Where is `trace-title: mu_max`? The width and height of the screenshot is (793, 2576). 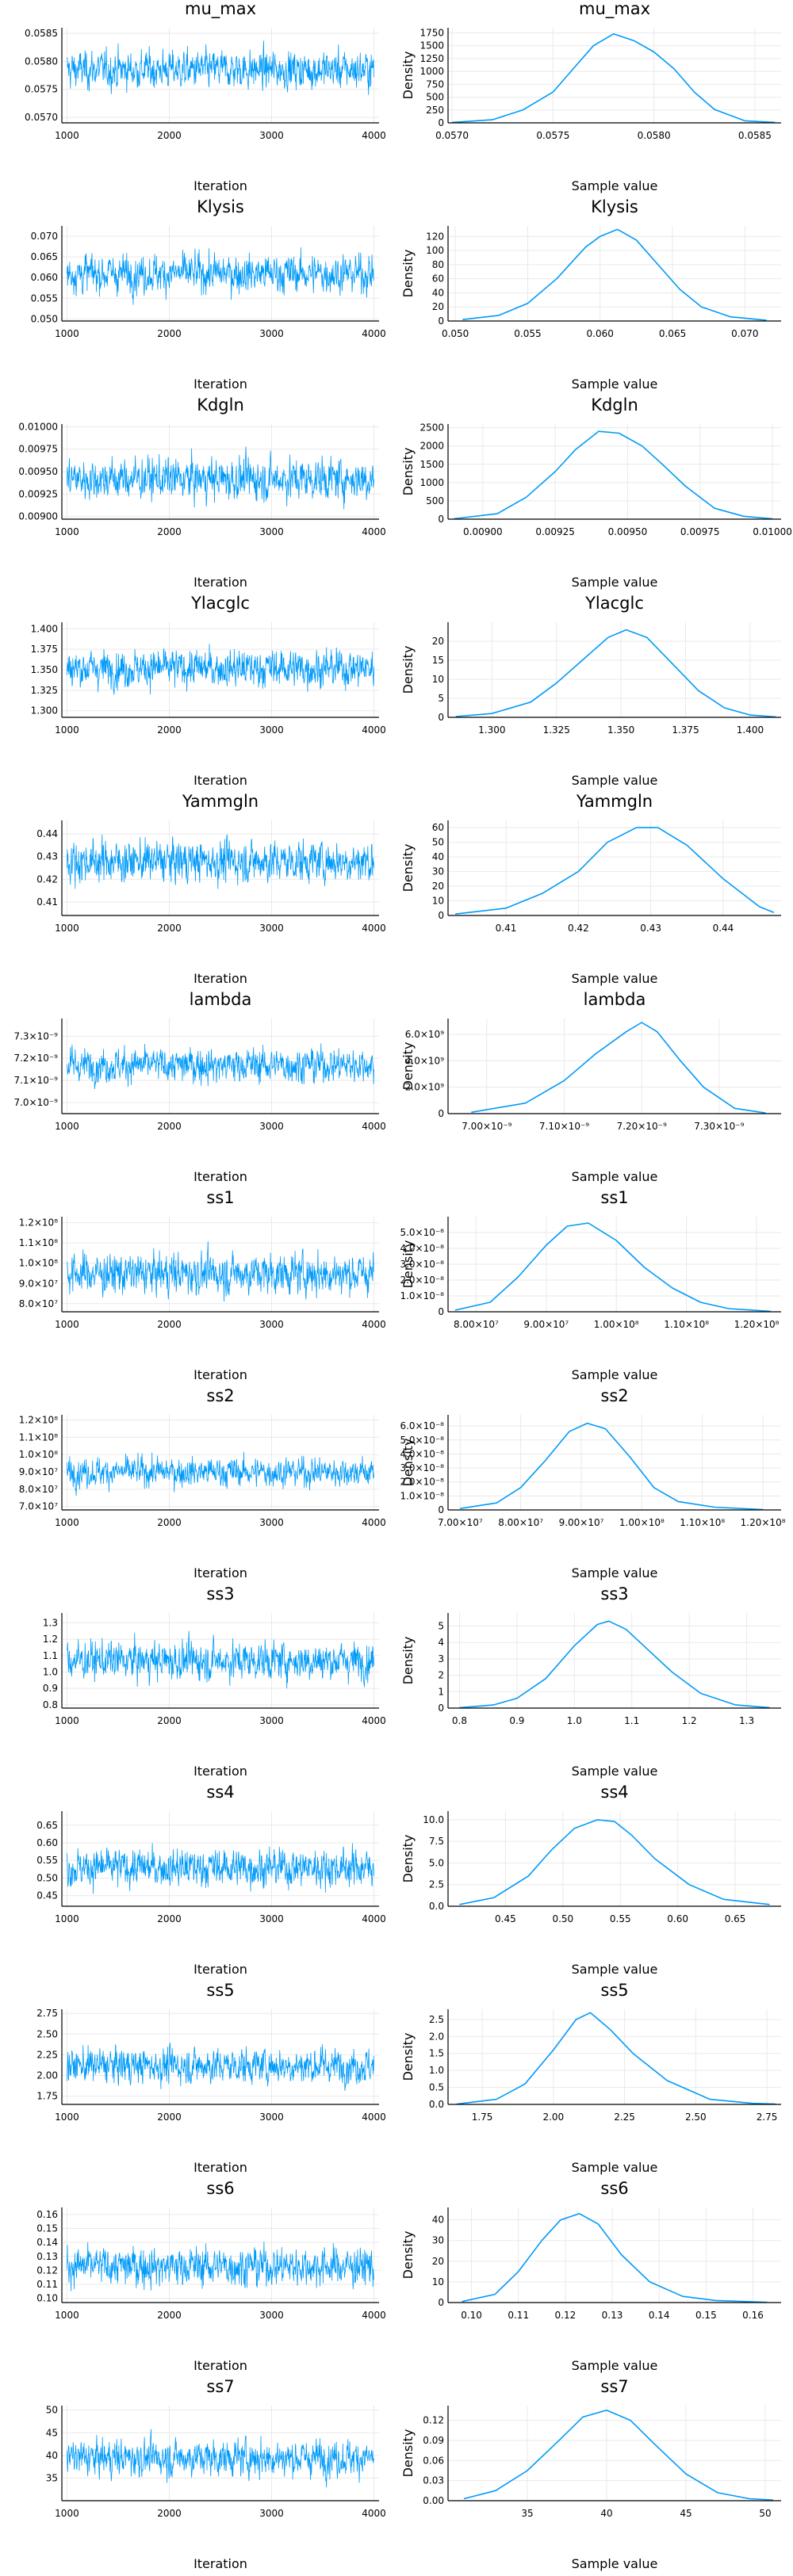 trace-title: mu_max is located at coordinates (221, 9).